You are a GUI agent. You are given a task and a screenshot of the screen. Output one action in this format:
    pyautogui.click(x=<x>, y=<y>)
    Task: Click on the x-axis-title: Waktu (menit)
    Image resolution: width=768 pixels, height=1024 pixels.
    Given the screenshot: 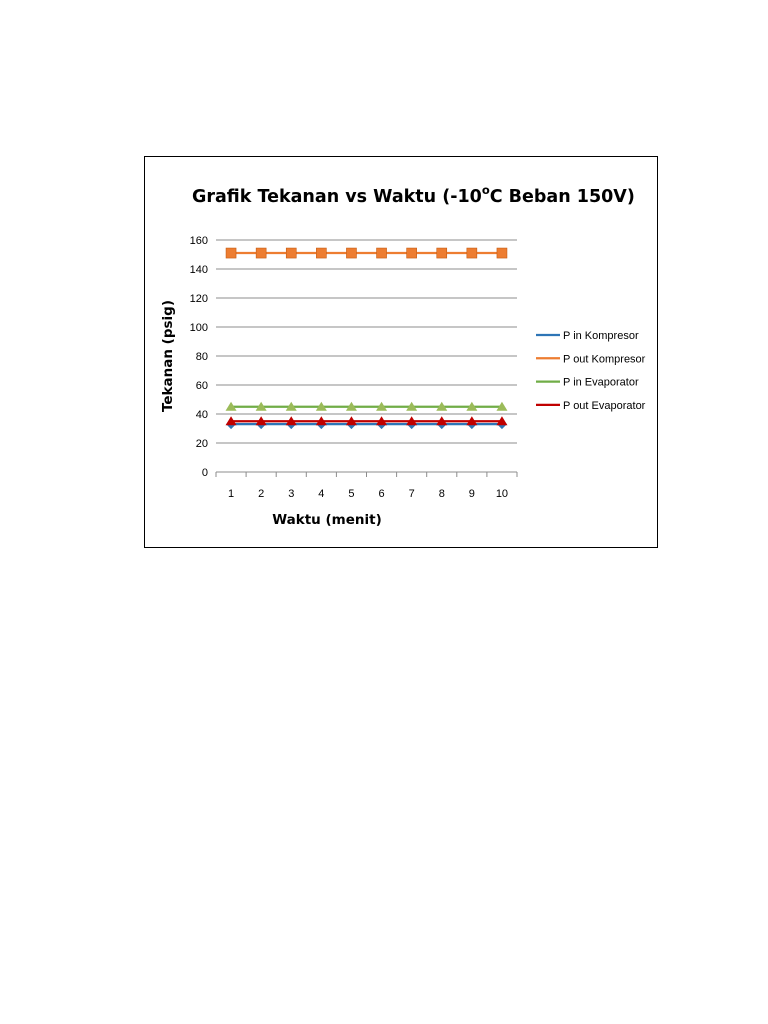 What is the action you would take?
    pyautogui.click(x=327, y=520)
    